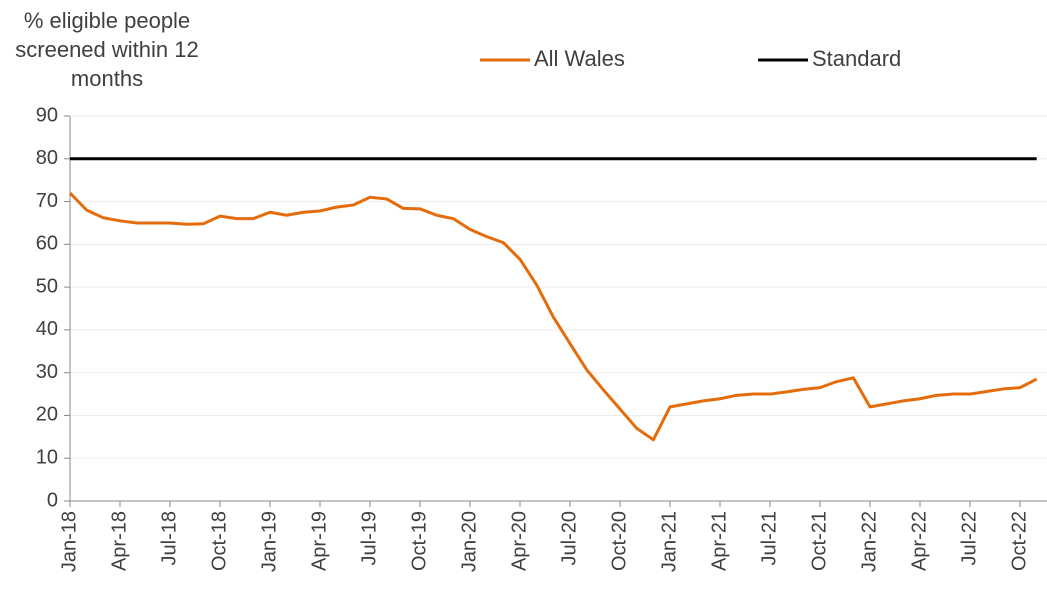  Describe the element at coordinates (47, 286) in the screenshot. I see `y-tick-label: 50` at that location.